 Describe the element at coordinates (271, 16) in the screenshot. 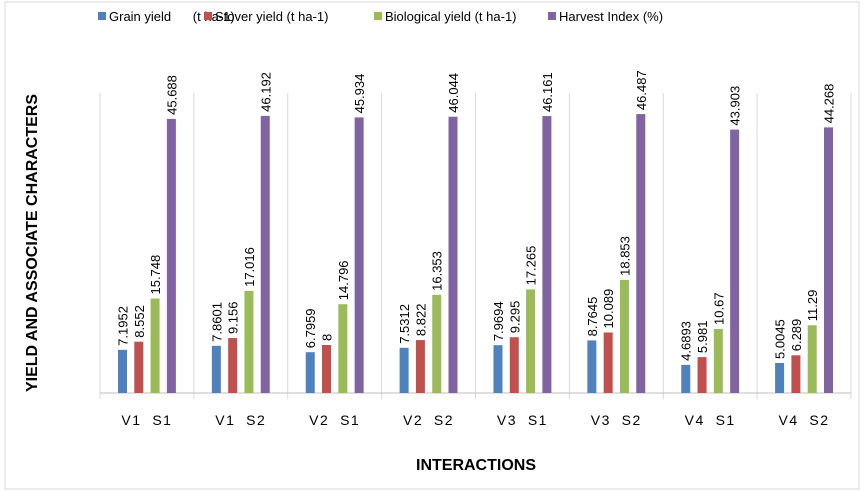

I see `legend-label-2: Stover yield (t ha-1)` at that location.